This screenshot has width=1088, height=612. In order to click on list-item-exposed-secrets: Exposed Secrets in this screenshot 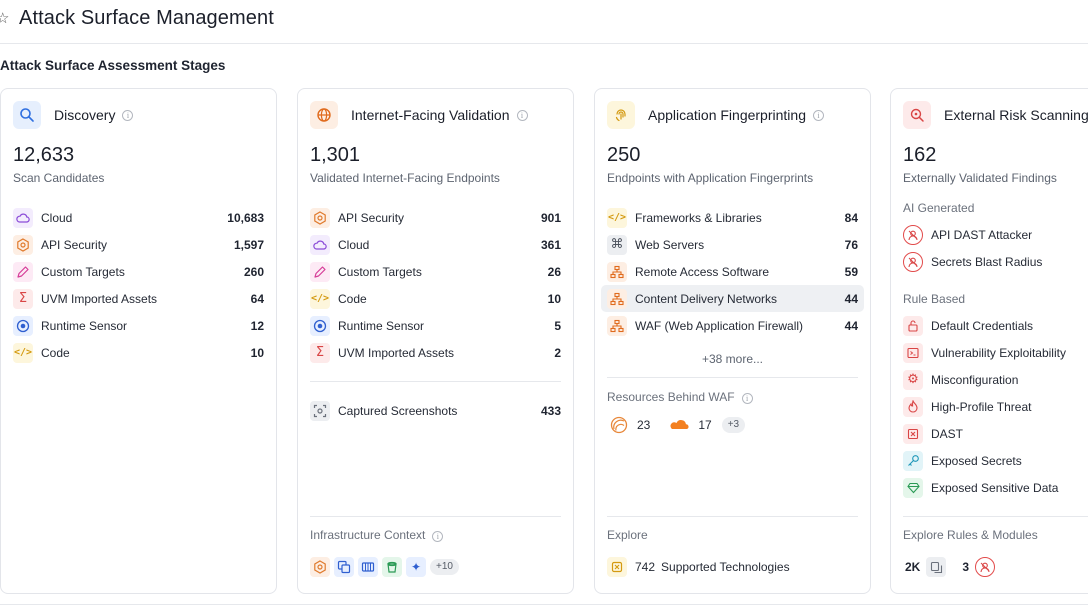, I will do `click(992, 460)`.